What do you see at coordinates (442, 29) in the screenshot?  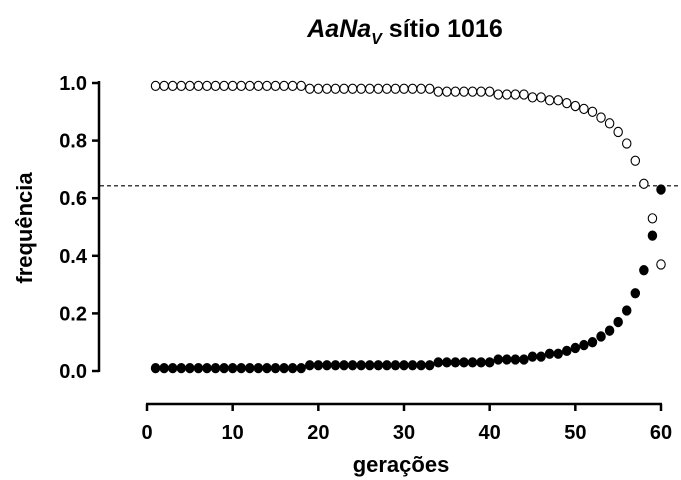 I see `chart-title-rest: sítio 1016` at bounding box center [442, 29].